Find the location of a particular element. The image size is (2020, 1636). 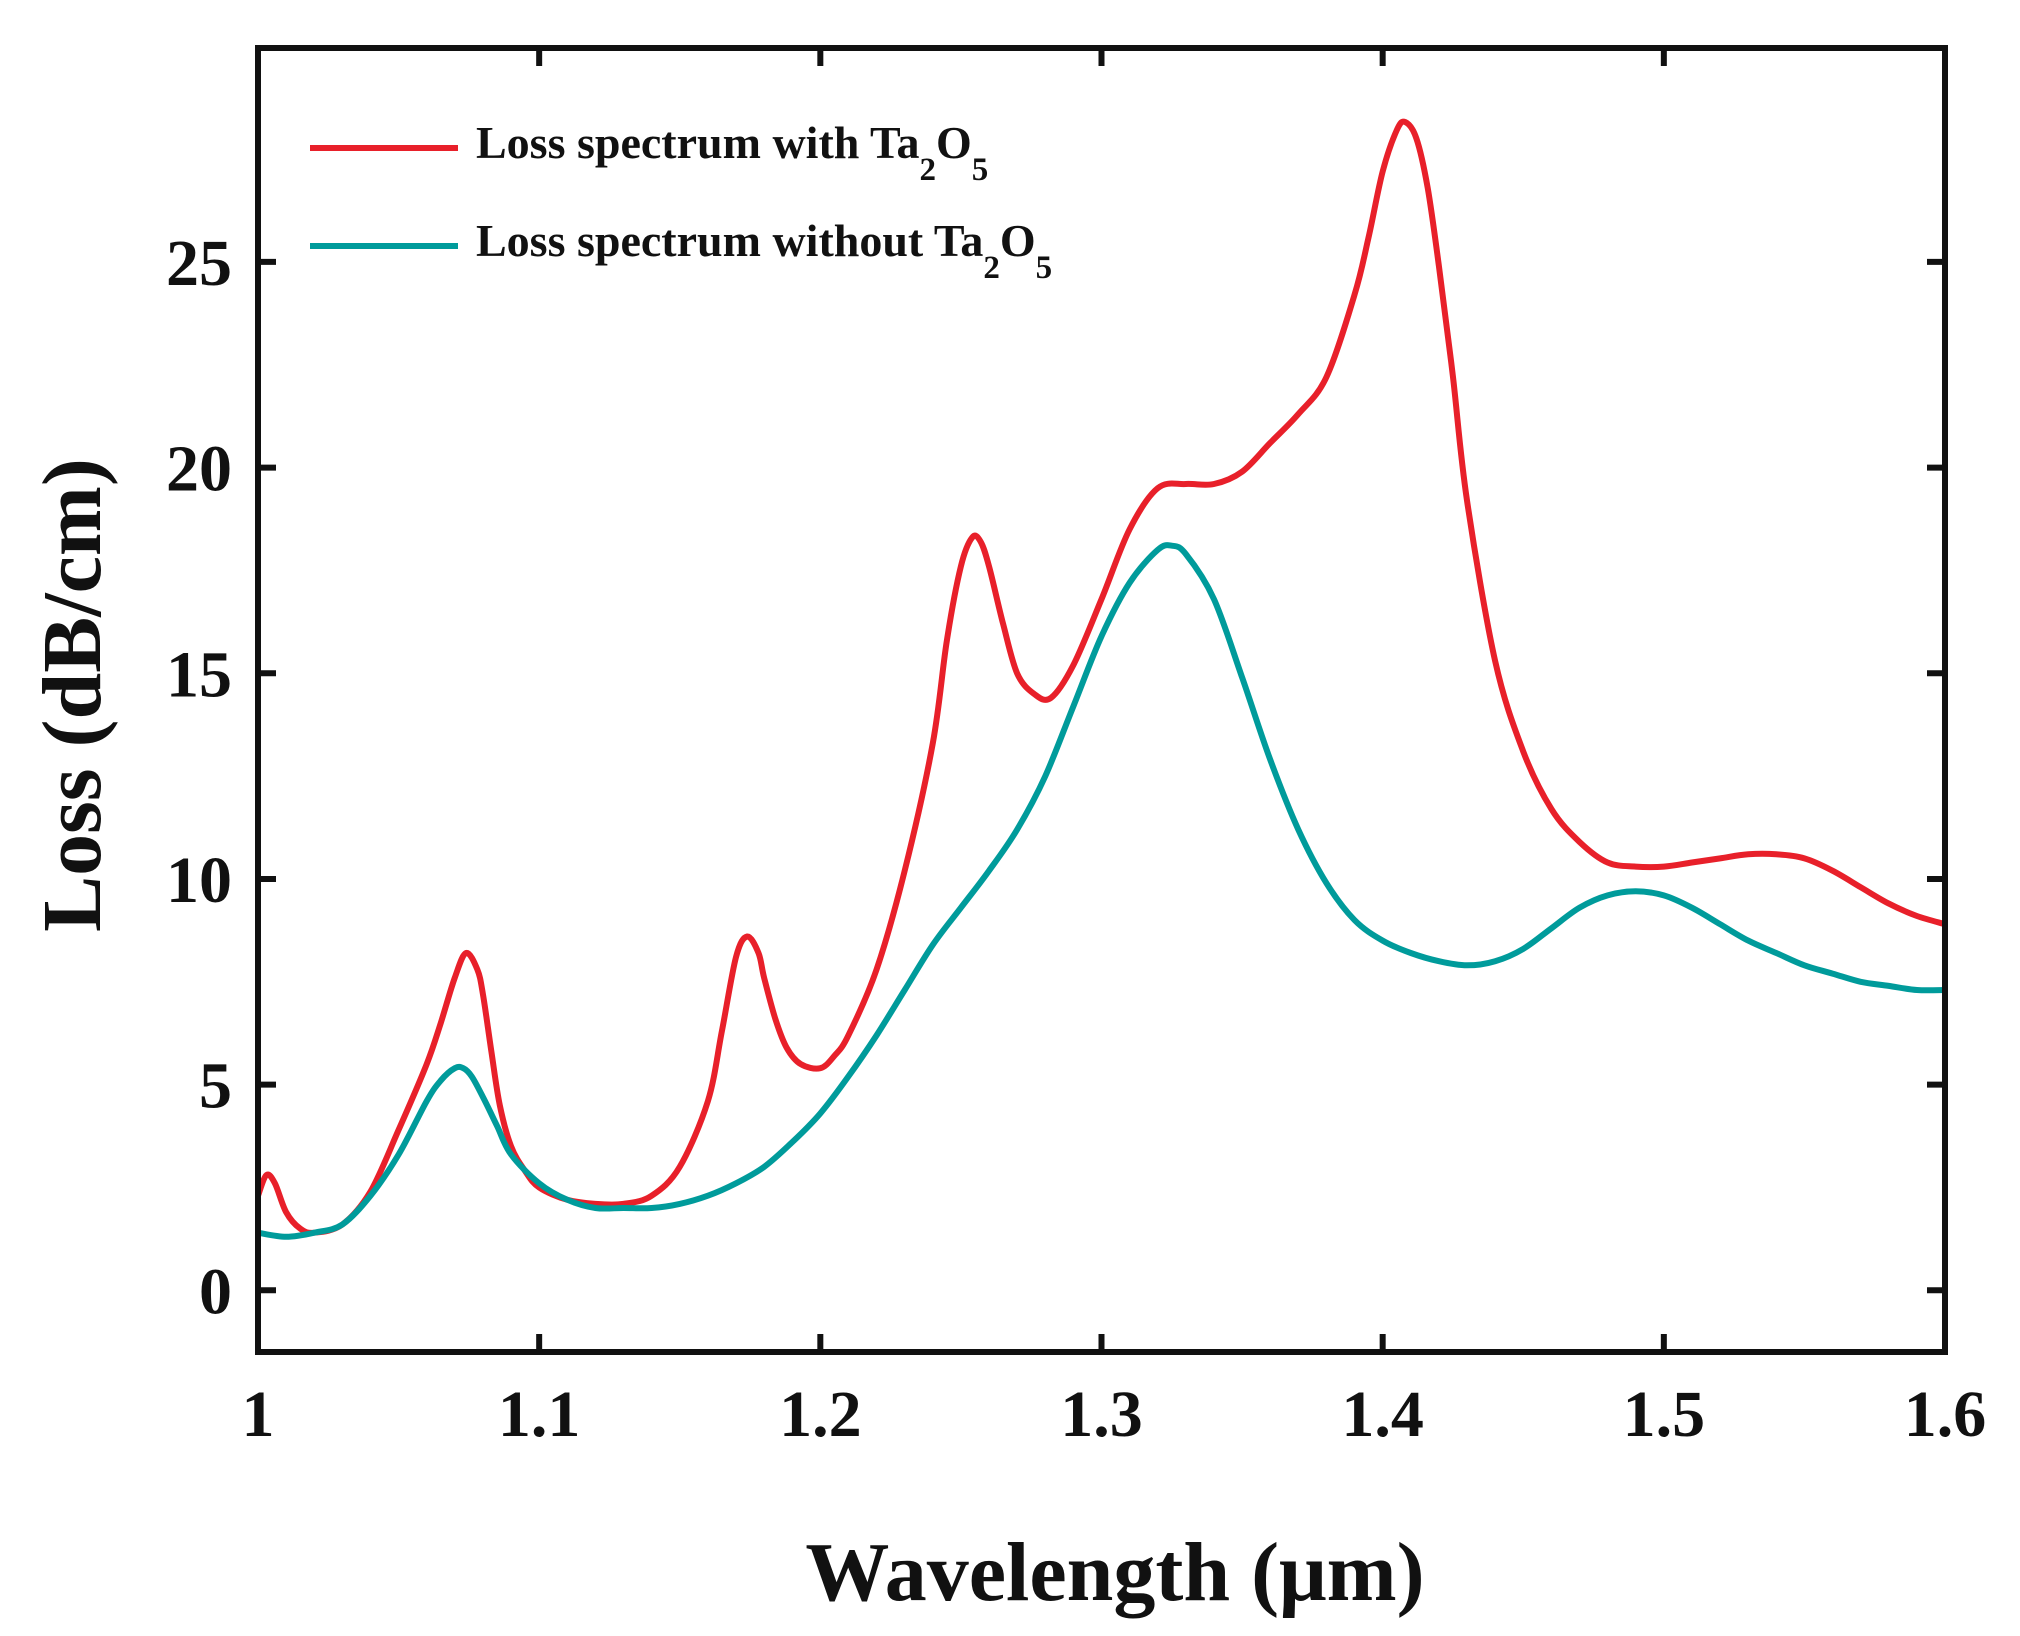

x-tick-label: 1.4 is located at coordinates (1382, 1414).